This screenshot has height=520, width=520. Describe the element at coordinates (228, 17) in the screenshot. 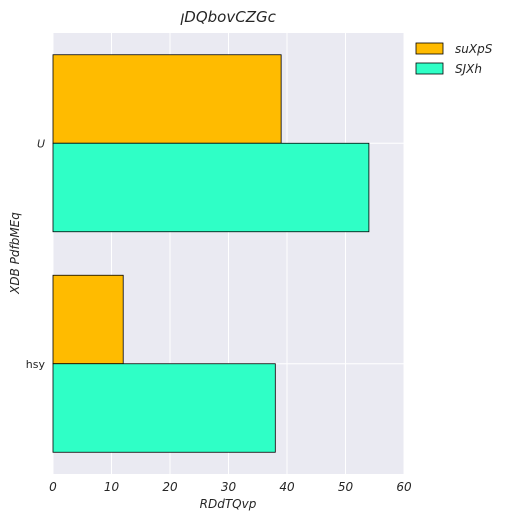

I see `chart-title: ꞁDQbovCZGc` at that location.